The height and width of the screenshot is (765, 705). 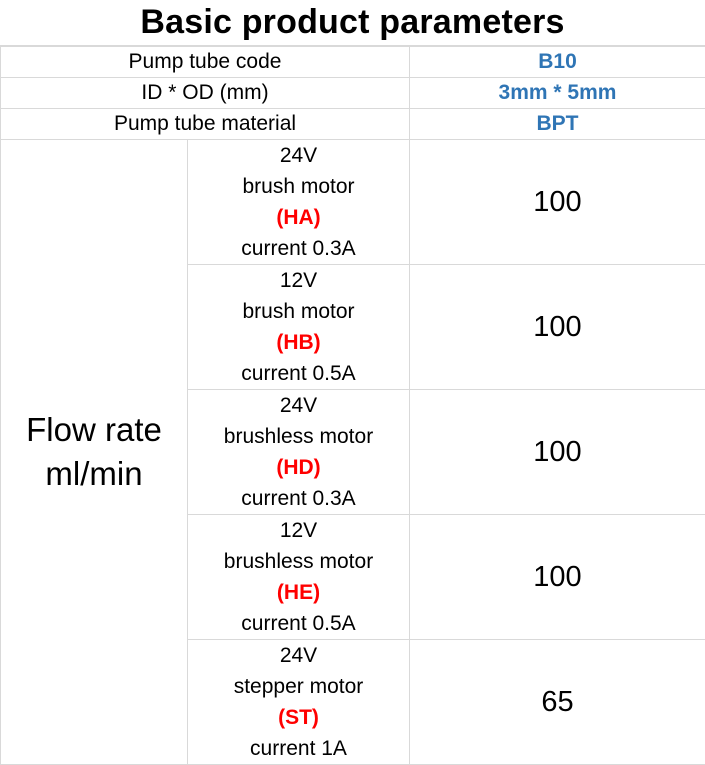 What do you see at coordinates (298, 342) in the screenshot?
I see `motor-code: (HB)` at bounding box center [298, 342].